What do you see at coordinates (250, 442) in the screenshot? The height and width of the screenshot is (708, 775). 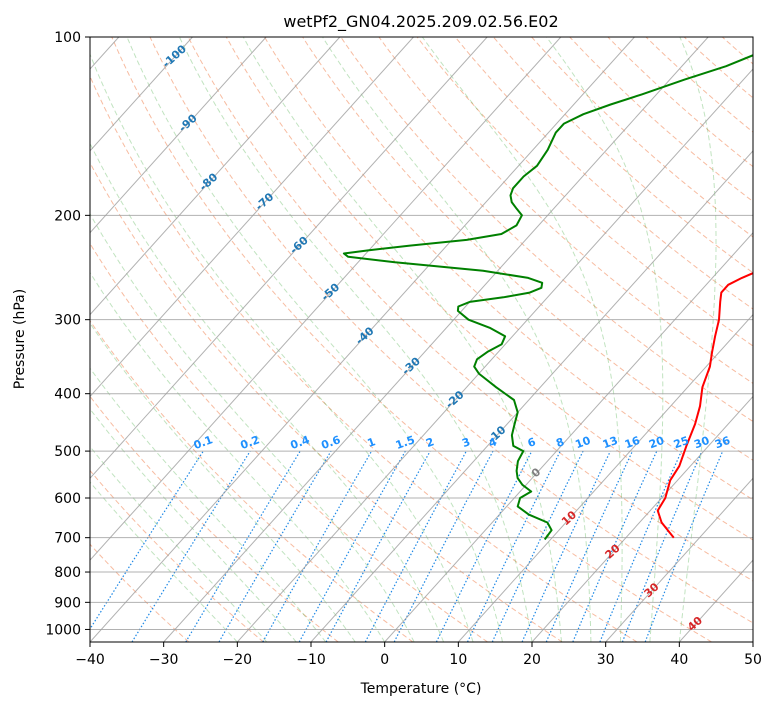 I see `mixing-ratio-label: 0.2` at bounding box center [250, 442].